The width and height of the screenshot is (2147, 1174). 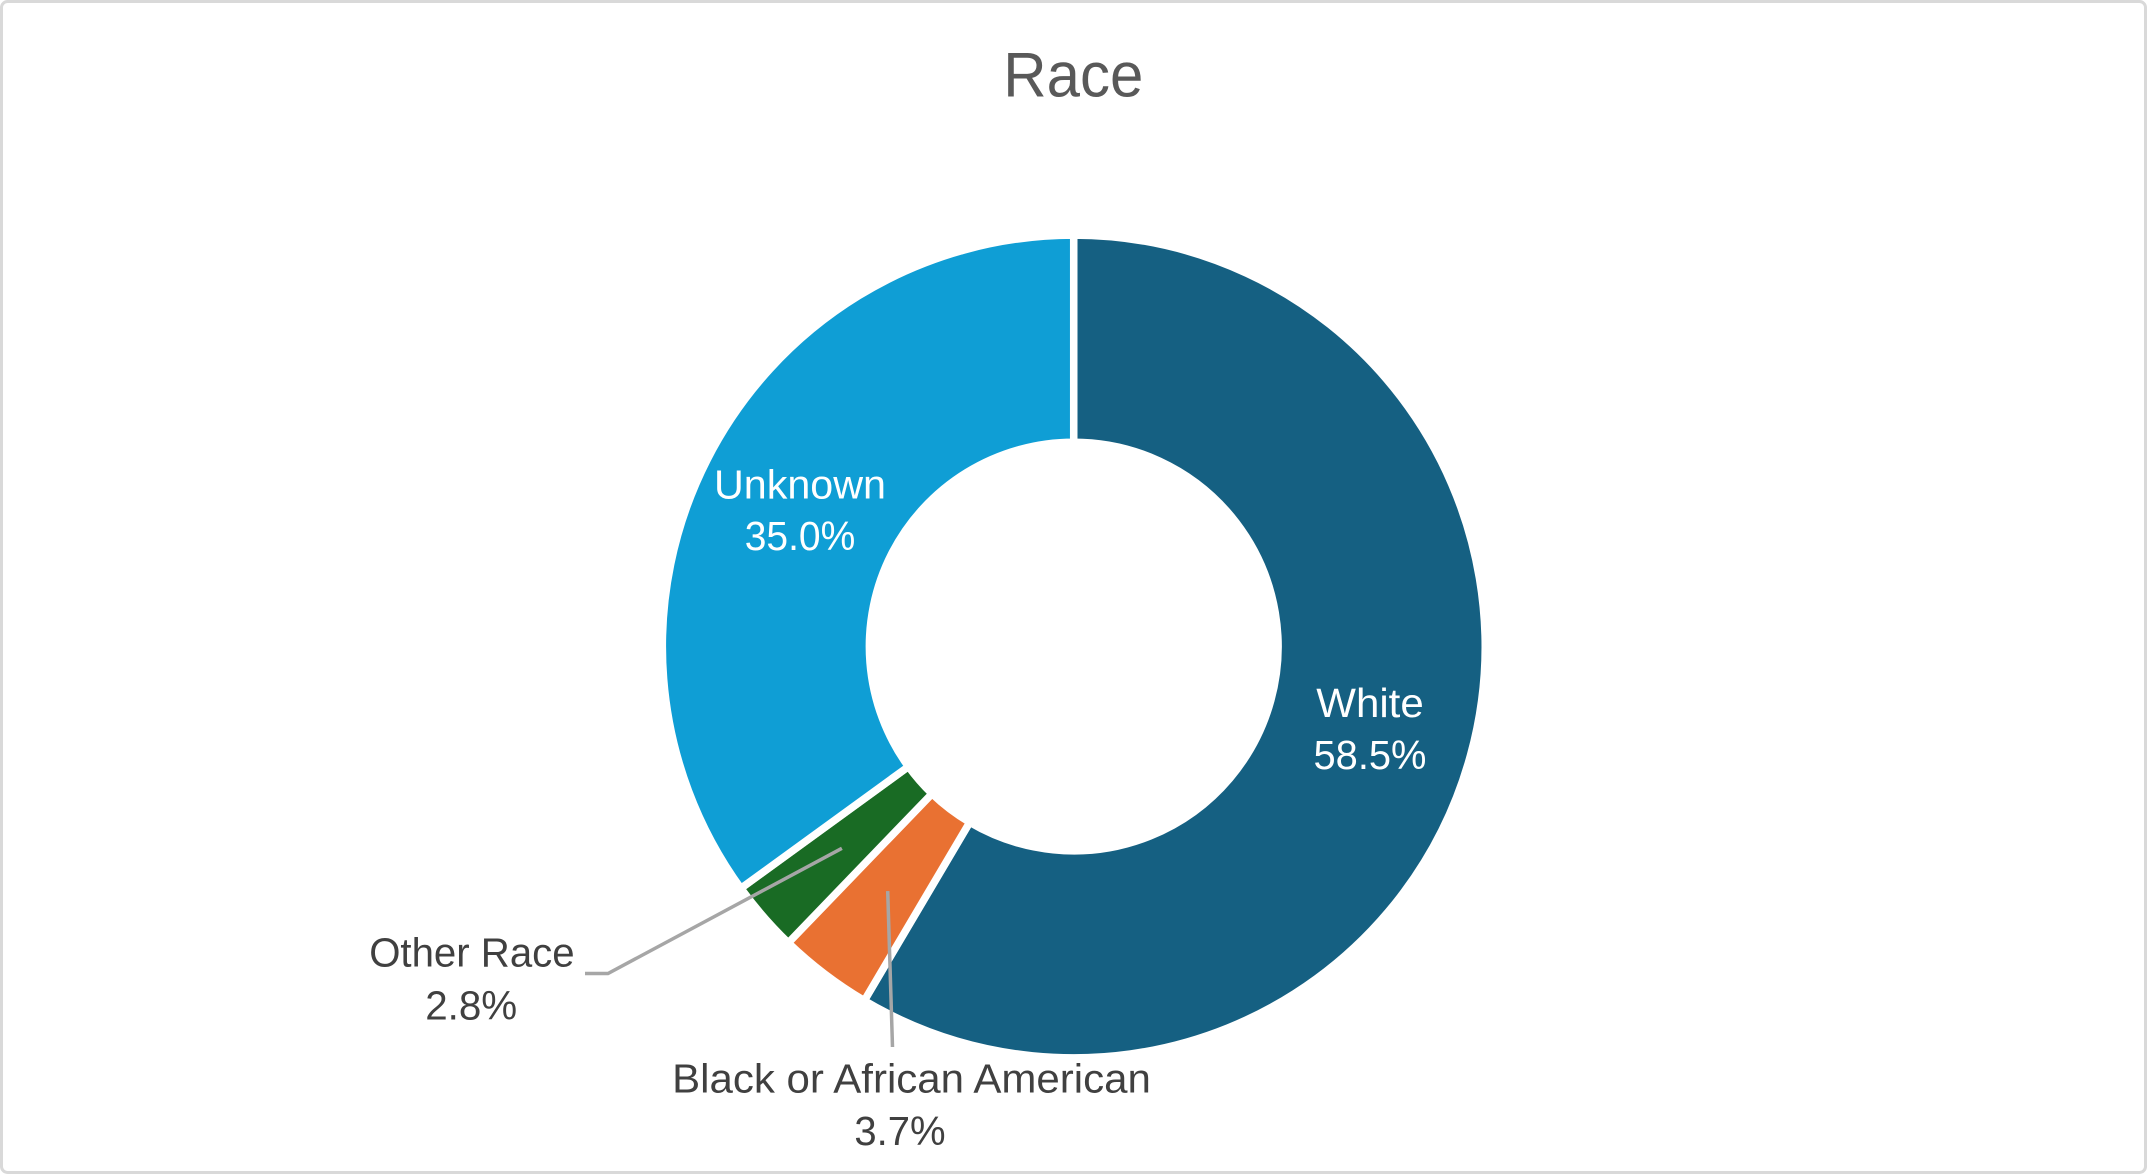 I want to click on svg-text: 3.7%, so click(x=899, y=1131).